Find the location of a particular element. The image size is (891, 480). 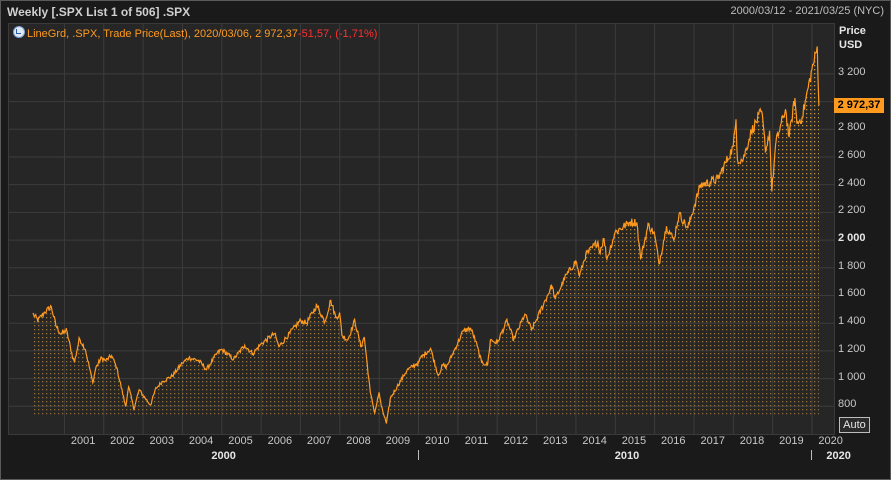

y-tick-label: 2 600 is located at coordinates (852, 154).